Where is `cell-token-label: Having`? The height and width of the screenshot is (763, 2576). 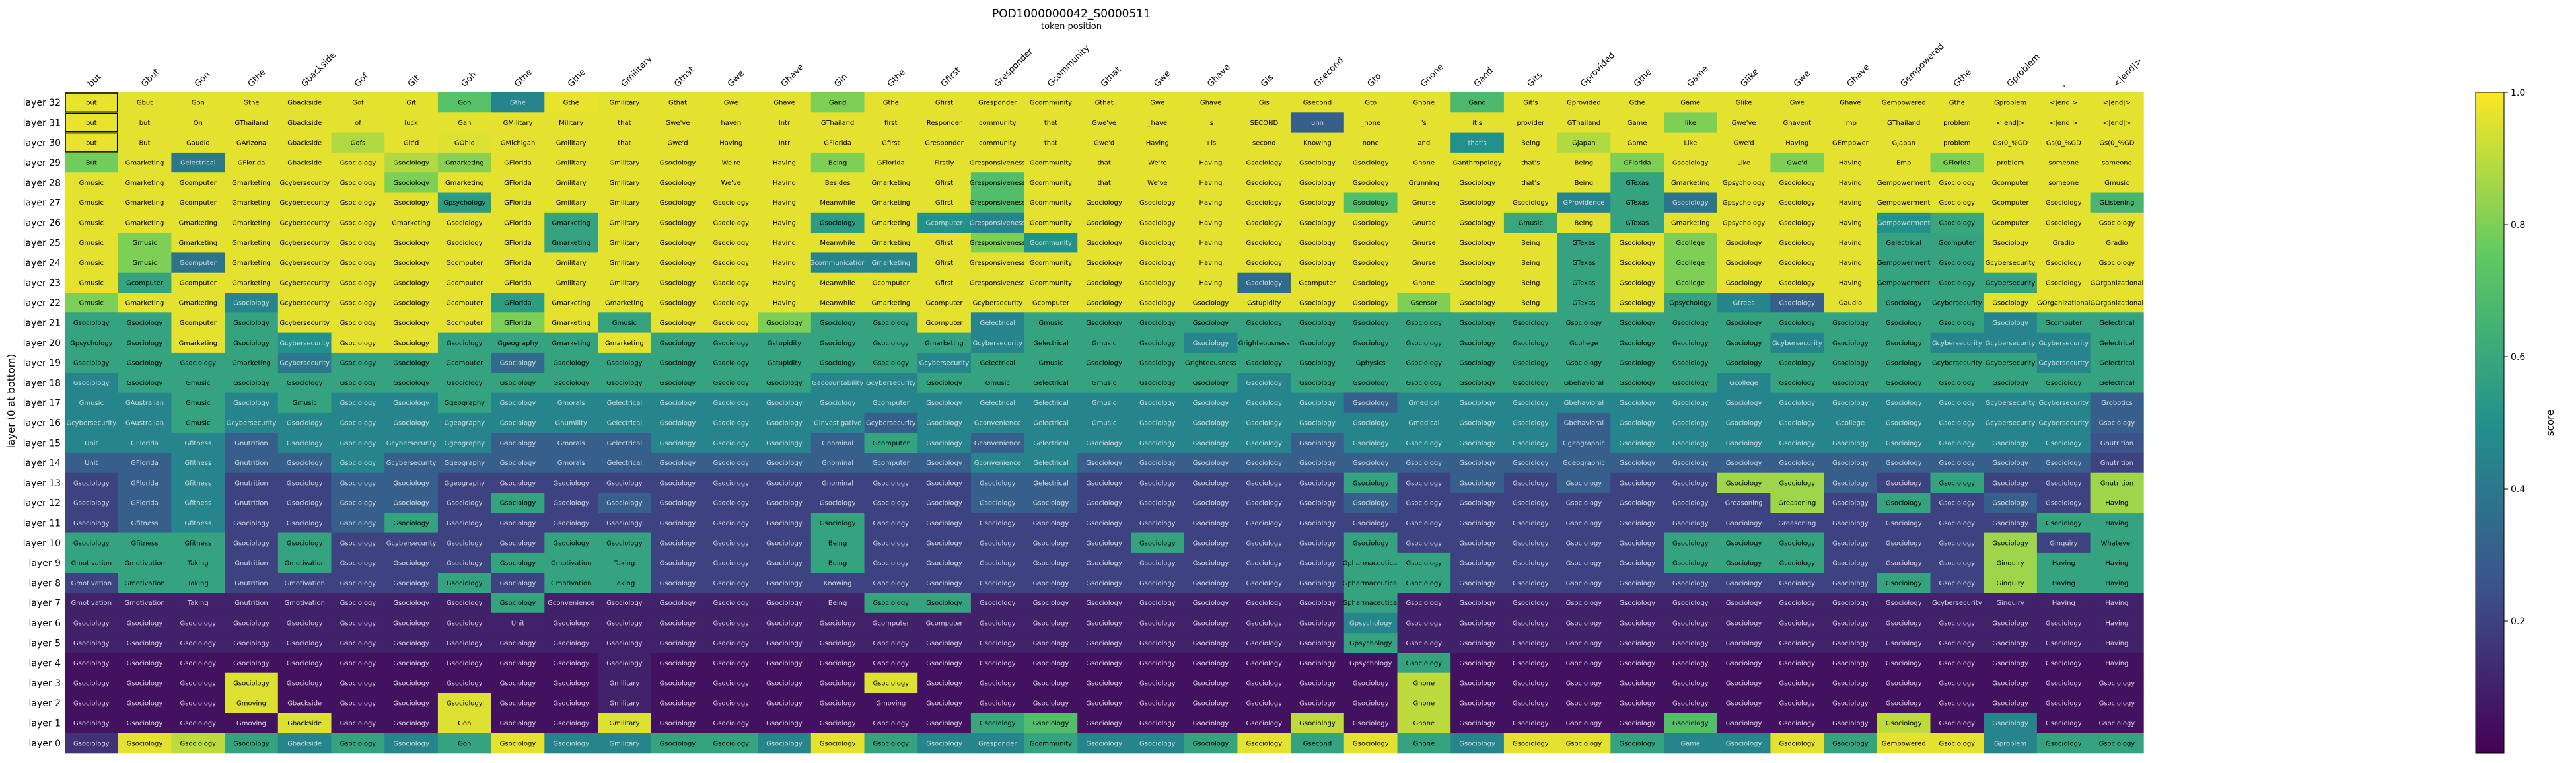
cell-token-label: Having is located at coordinates (2116, 564).